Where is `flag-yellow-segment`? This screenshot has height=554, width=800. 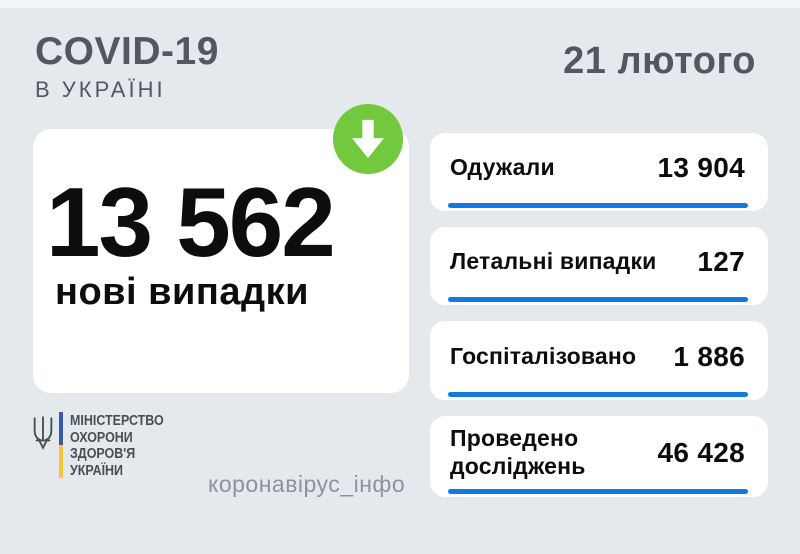 flag-yellow-segment is located at coordinates (61, 461).